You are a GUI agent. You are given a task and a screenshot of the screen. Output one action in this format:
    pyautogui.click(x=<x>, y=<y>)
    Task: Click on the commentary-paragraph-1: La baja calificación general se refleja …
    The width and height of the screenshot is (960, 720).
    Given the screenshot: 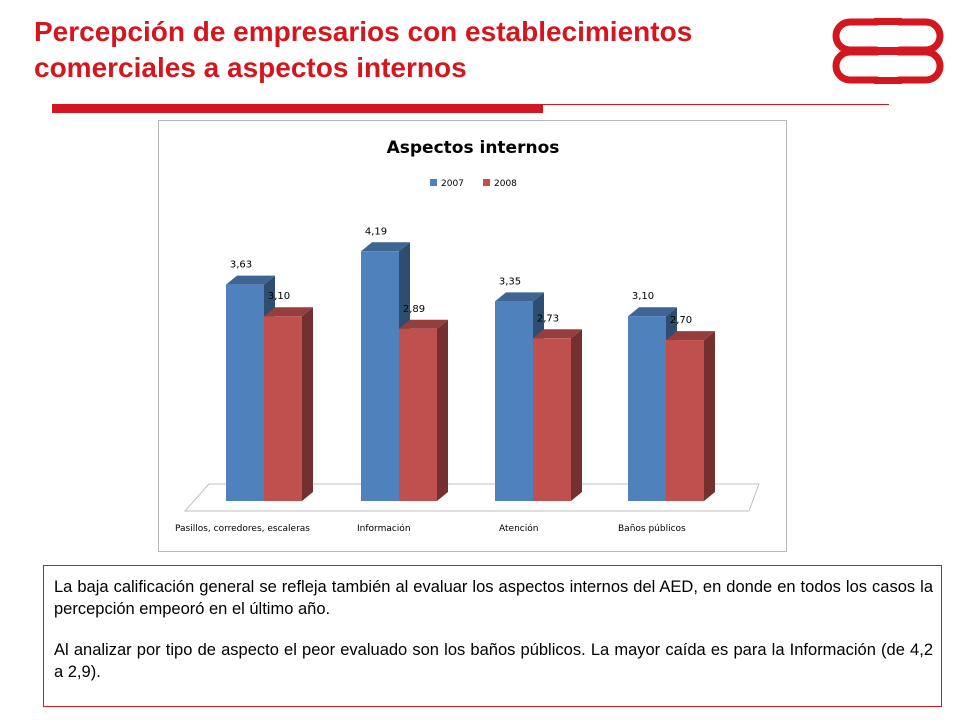 What is the action you would take?
    pyautogui.click(x=493, y=598)
    